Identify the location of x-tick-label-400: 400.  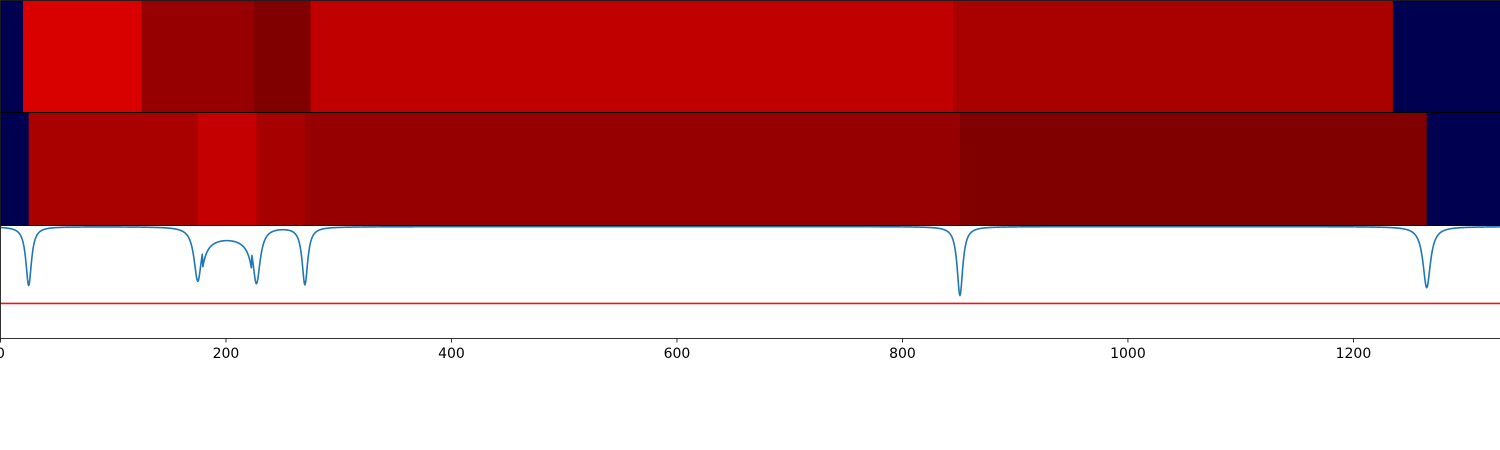
(451, 354).